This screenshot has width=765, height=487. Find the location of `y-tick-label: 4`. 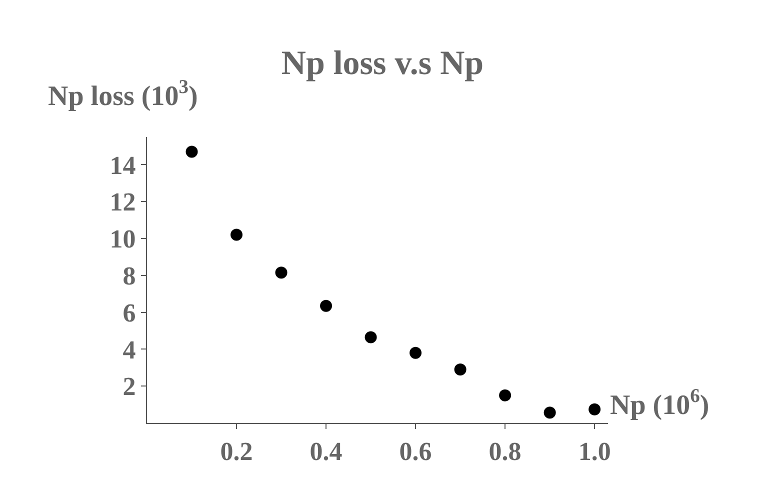

y-tick-label: 4 is located at coordinates (129, 349).